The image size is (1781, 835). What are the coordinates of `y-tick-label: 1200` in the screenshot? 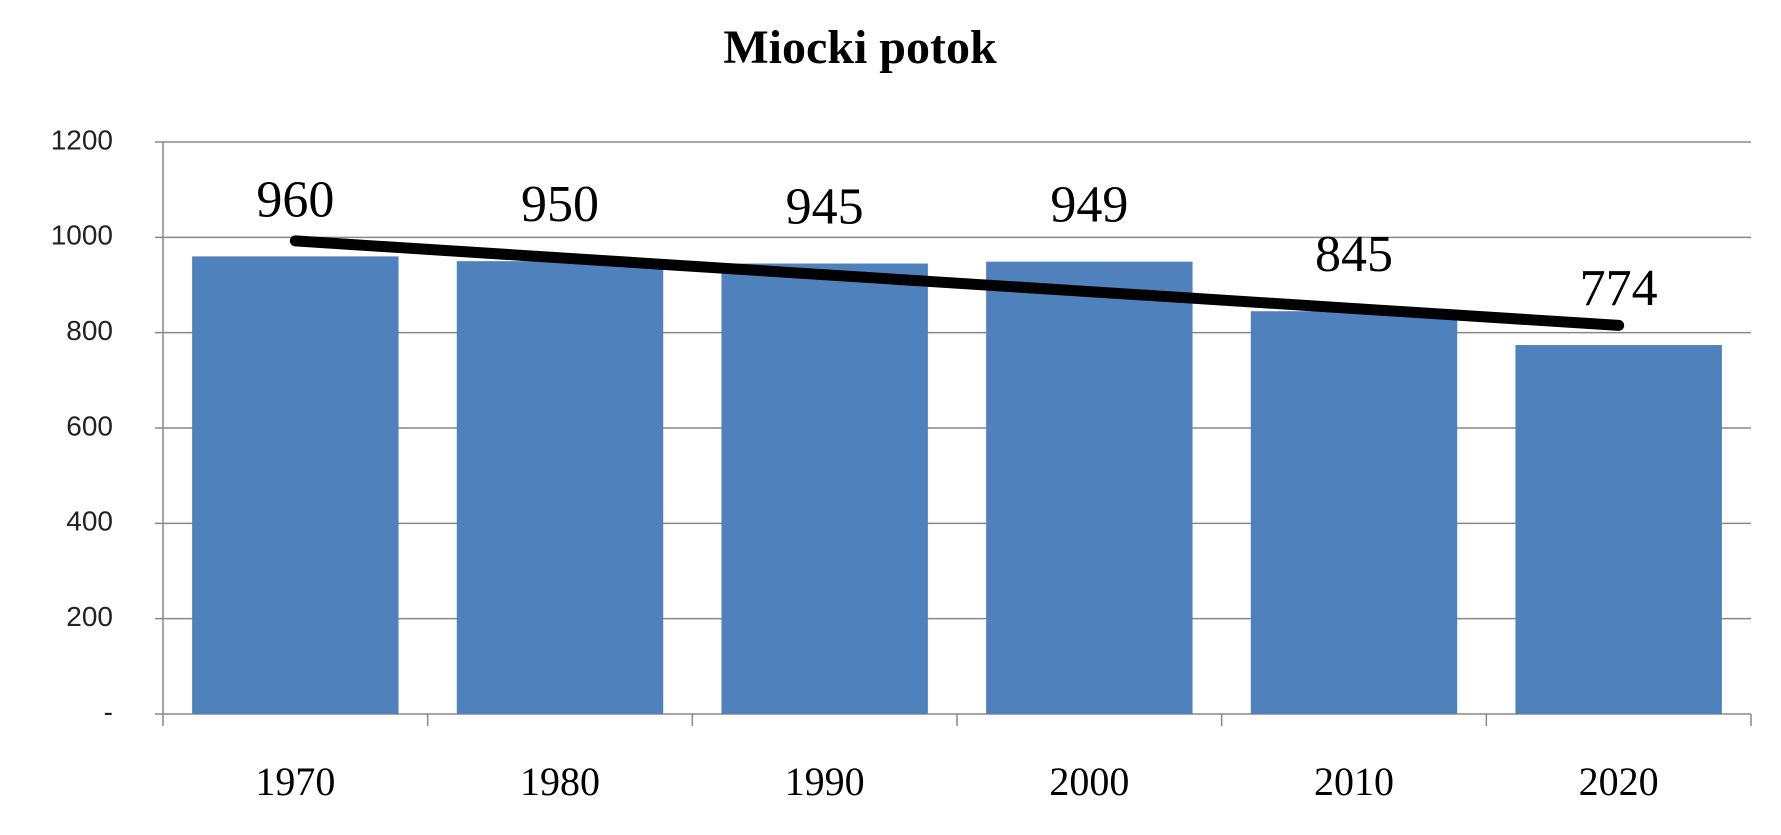 It's located at (82, 139).